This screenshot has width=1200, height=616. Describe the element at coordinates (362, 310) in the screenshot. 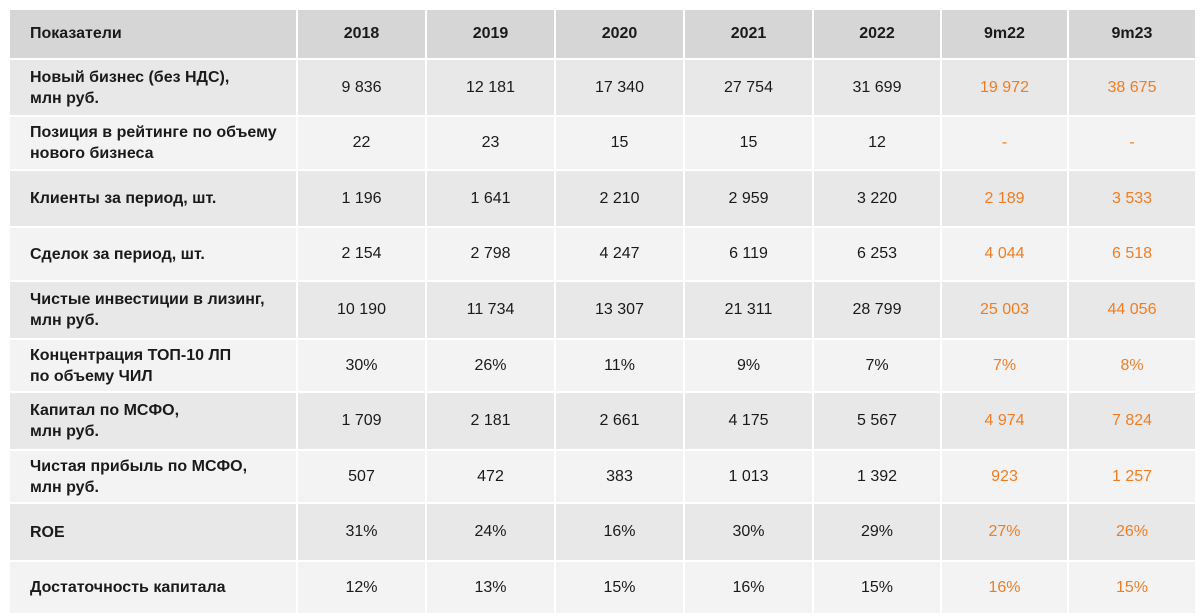

I see `table-cell: 10 190` at that location.